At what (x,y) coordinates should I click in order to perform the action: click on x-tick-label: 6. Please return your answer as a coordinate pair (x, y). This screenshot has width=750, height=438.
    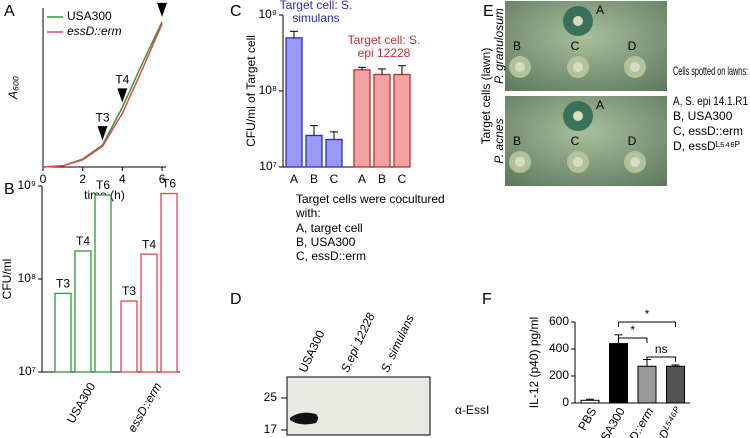
    Looking at the image, I should click on (162, 179).